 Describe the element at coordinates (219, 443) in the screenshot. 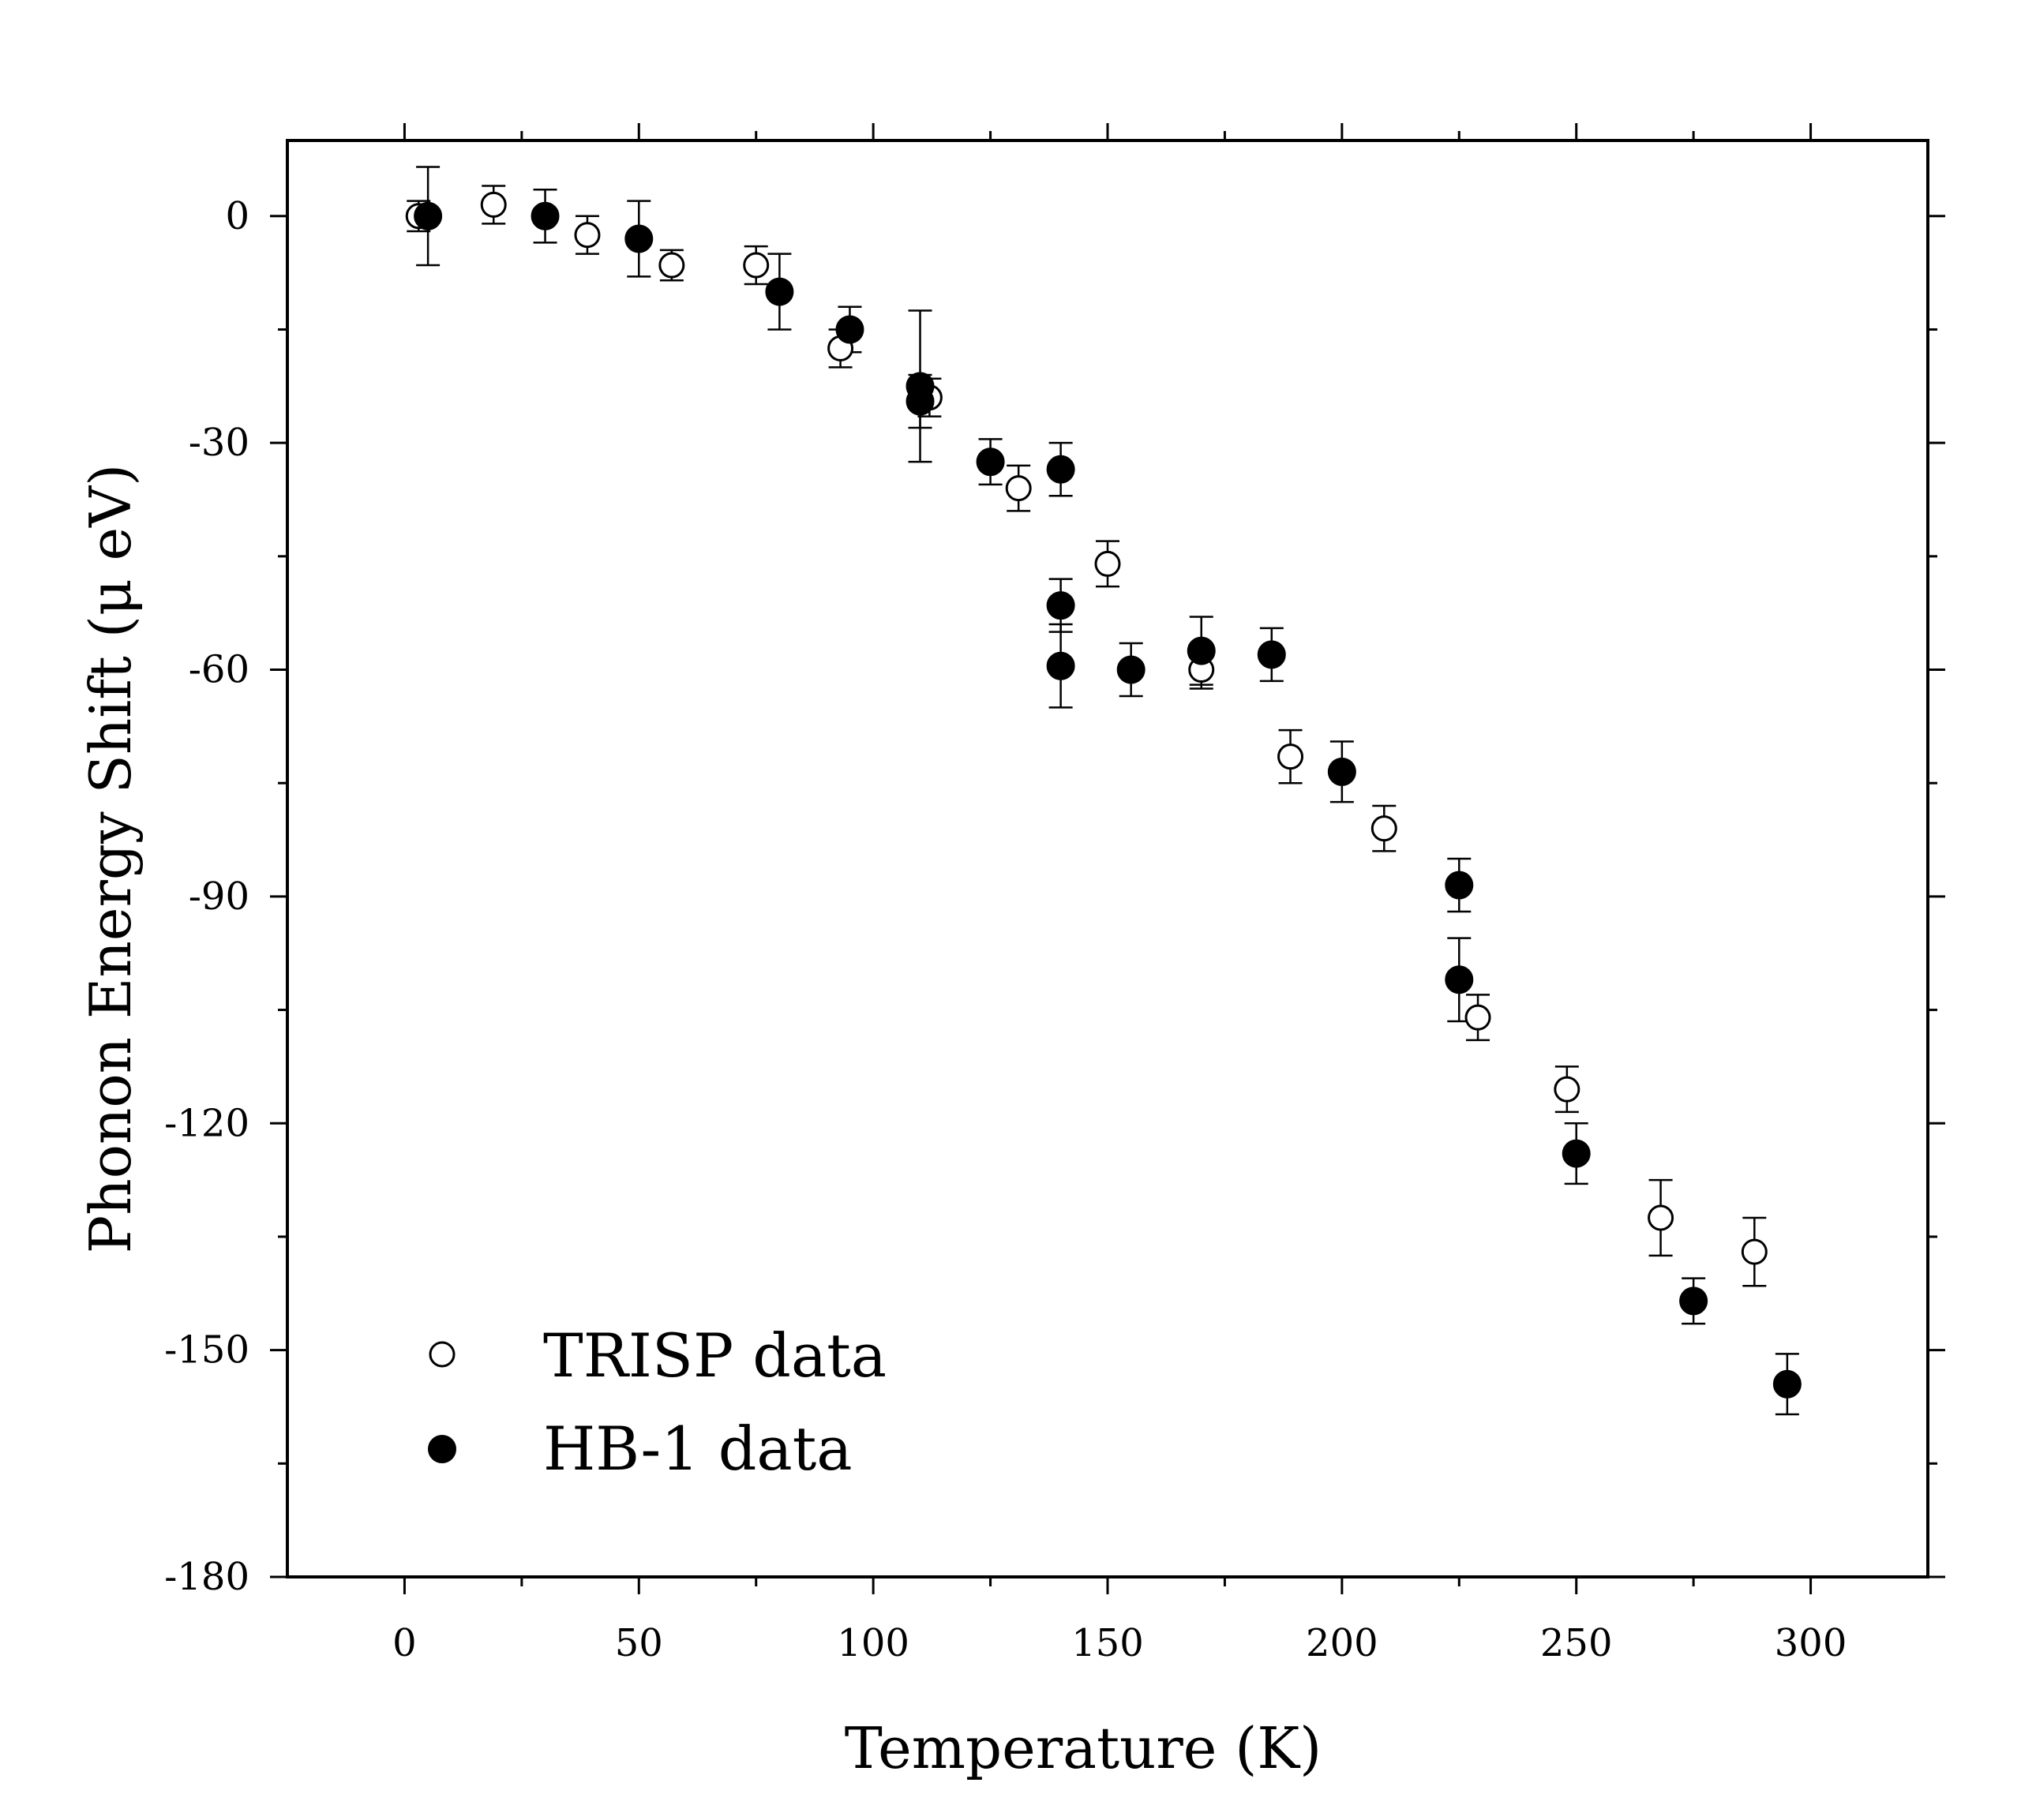

I see `y-tick-label: -30` at that location.